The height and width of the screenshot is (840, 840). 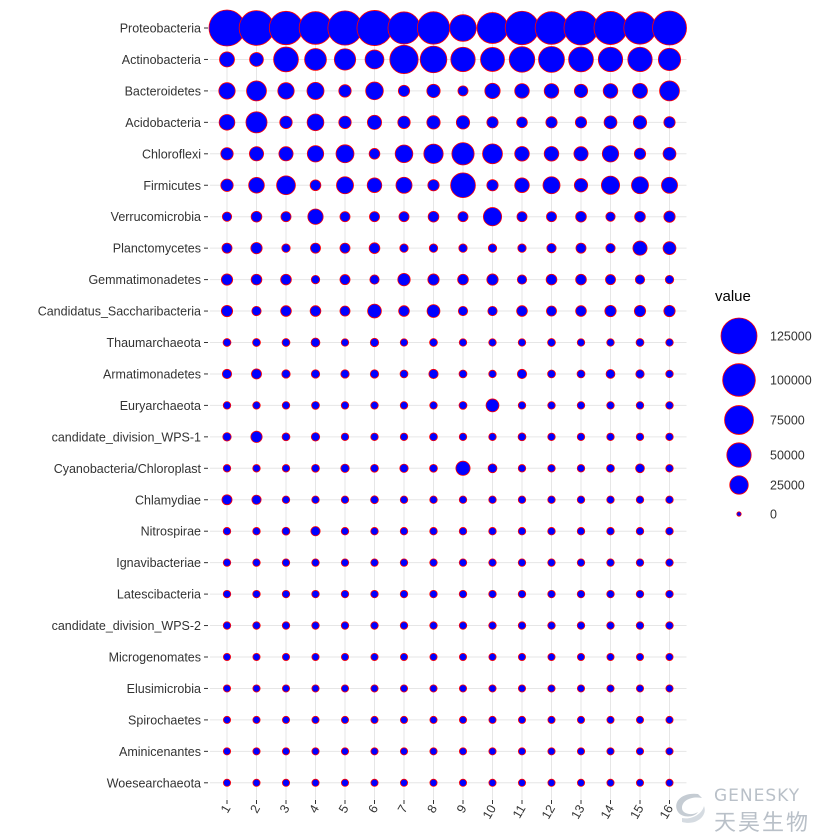 I want to click on x-tick-label: 4, so click(x=314, y=808).